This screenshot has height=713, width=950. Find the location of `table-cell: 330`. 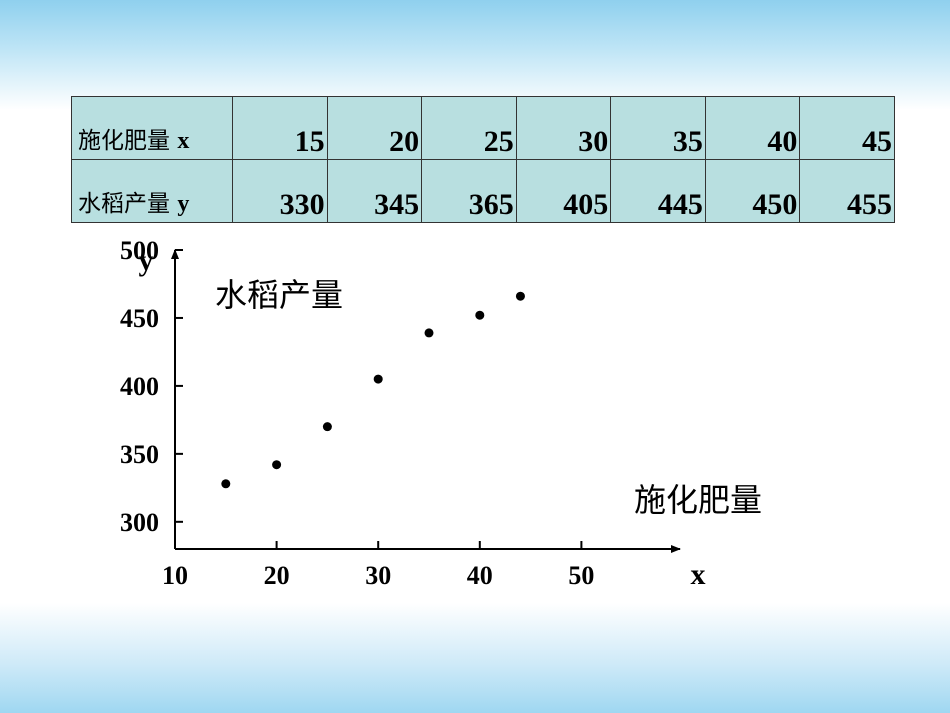

table-cell: 330 is located at coordinates (280, 191).